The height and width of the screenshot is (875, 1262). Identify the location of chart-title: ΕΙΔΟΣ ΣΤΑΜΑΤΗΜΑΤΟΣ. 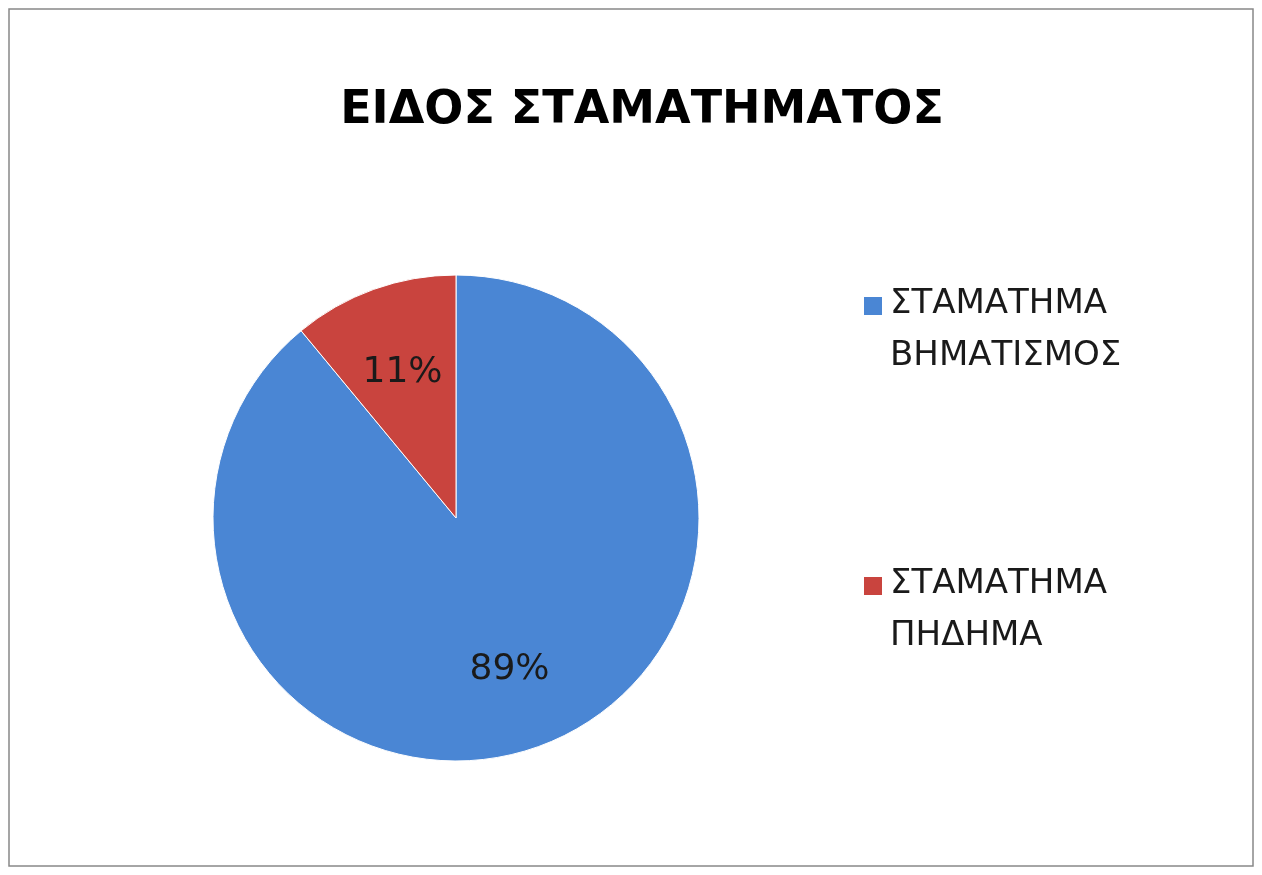
(642, 107).